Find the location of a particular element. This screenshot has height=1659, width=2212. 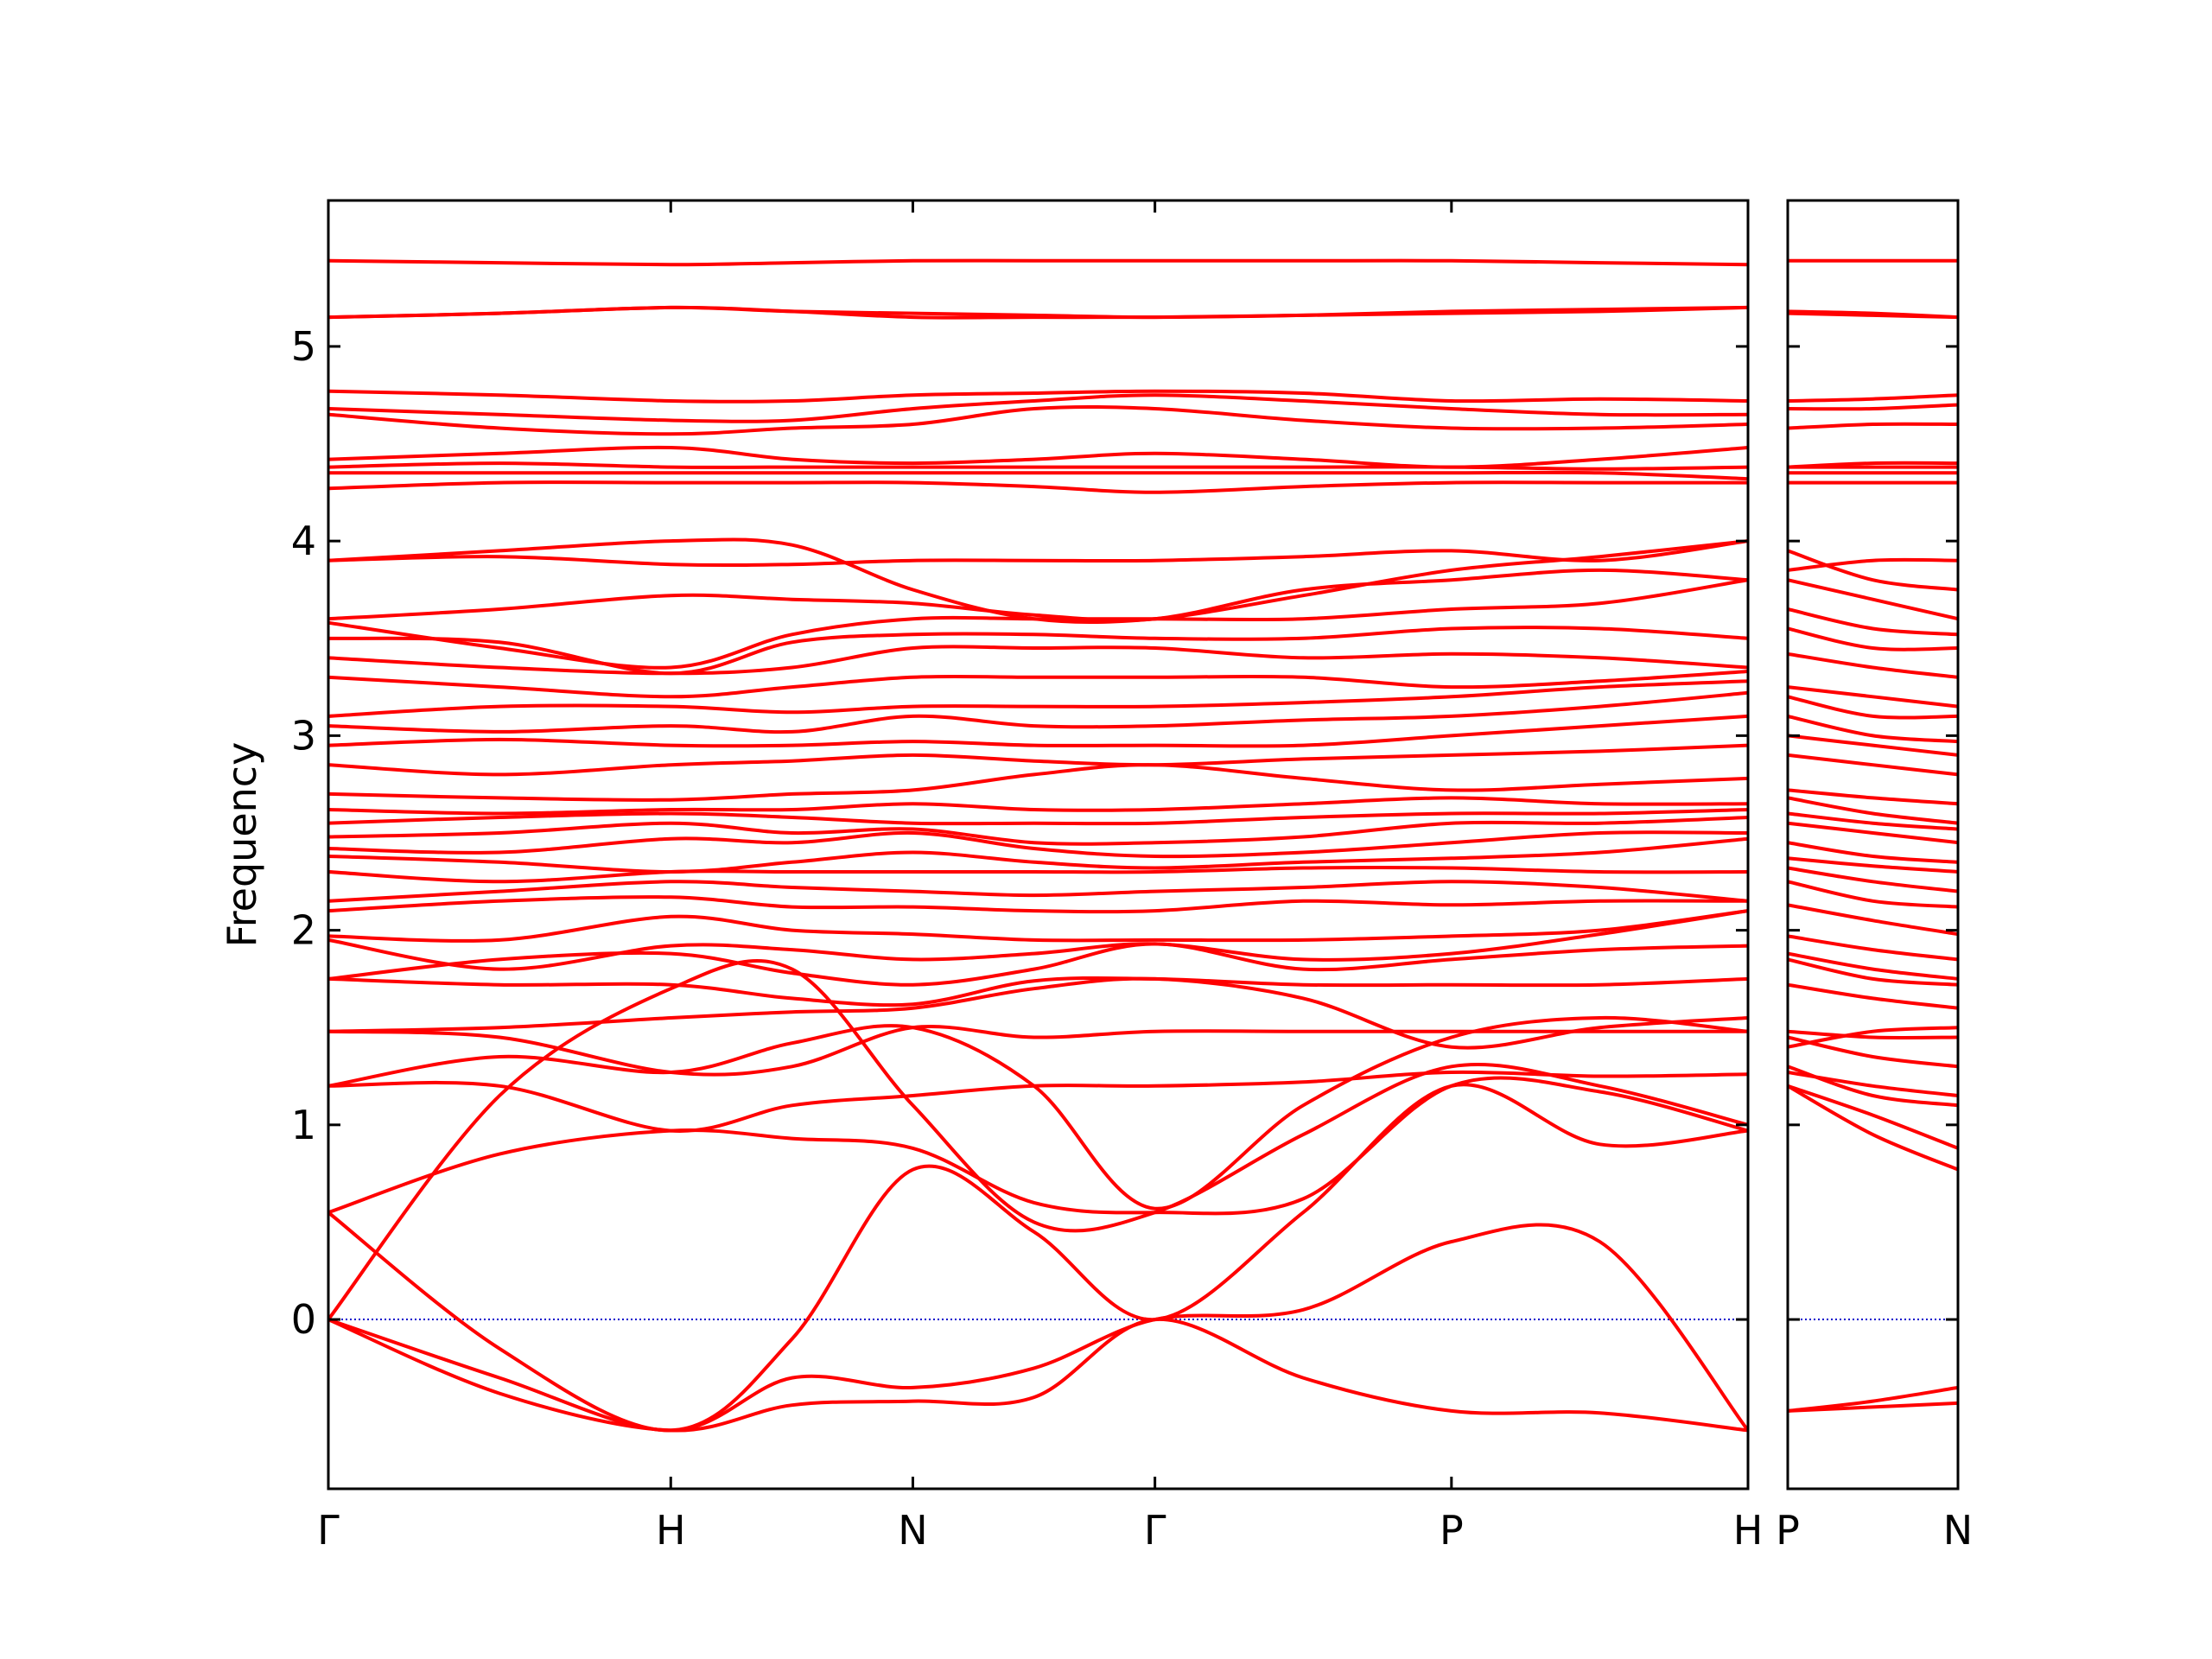

plot-frame is located at coordinates (1873, 845).